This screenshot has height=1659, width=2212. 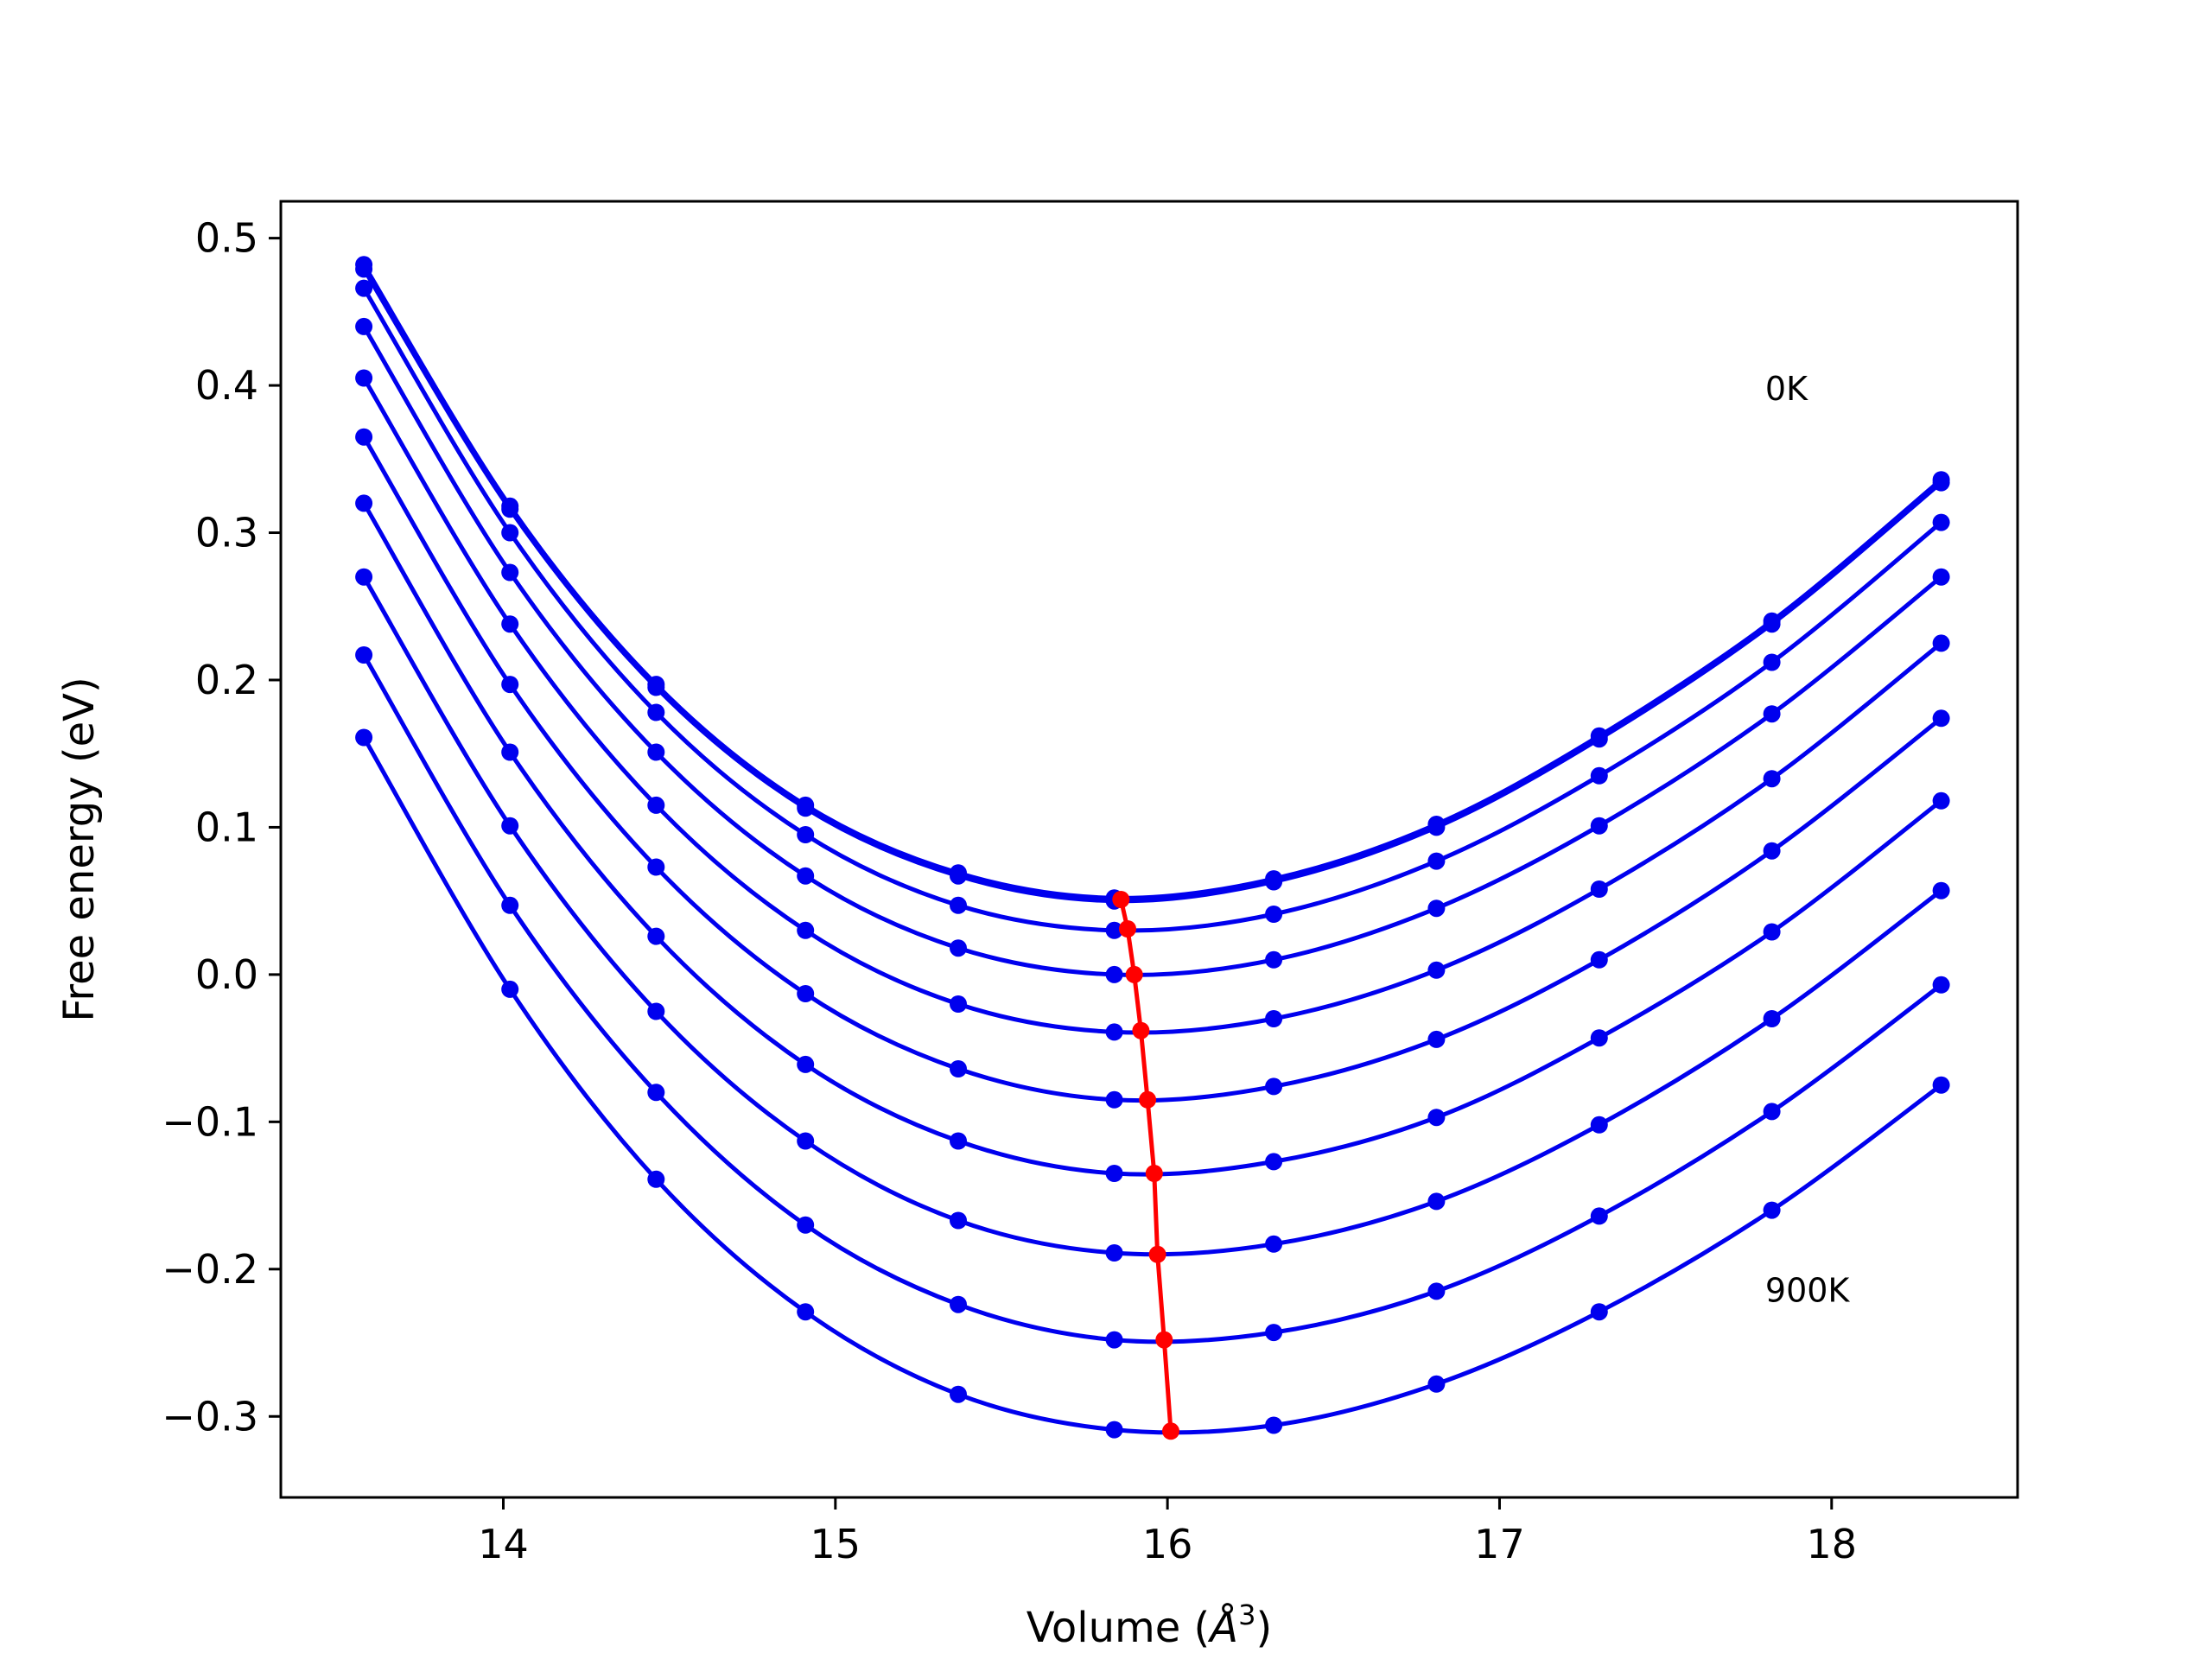 What do you see at coordinates (226, 238) in the screenshot?
I see `y-tick-label: 0.5` at bounding box center [226, 238].